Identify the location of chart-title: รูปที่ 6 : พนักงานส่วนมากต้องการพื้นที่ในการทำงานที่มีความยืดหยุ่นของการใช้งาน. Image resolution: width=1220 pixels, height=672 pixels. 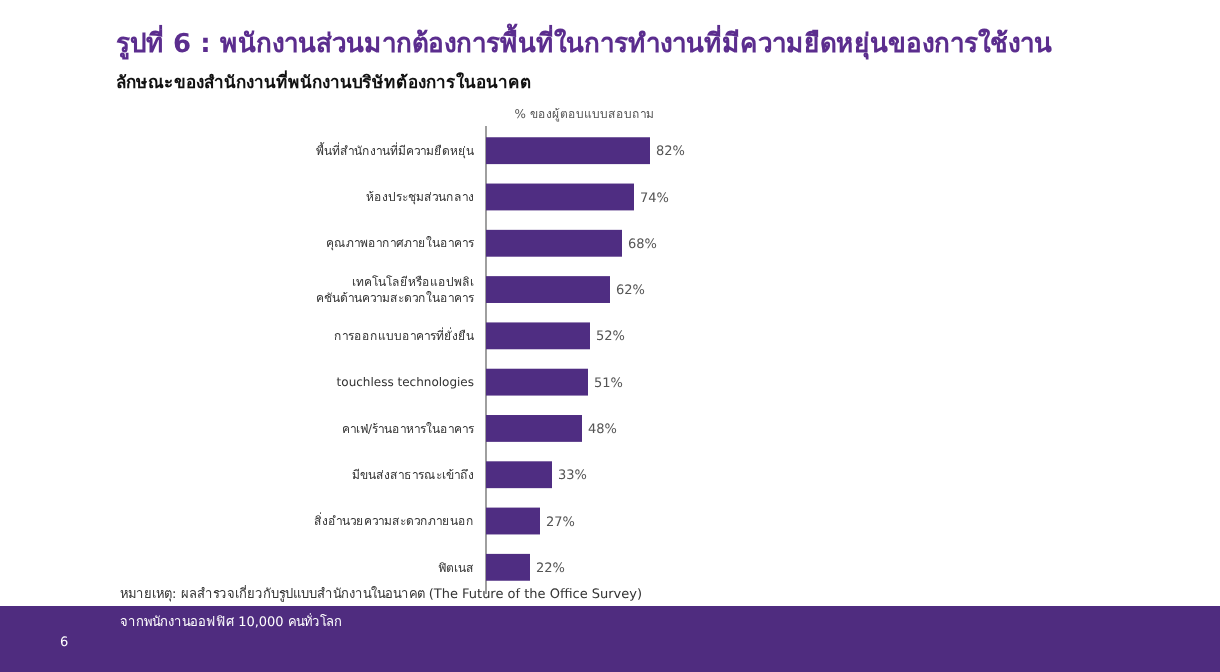
(584, 41).